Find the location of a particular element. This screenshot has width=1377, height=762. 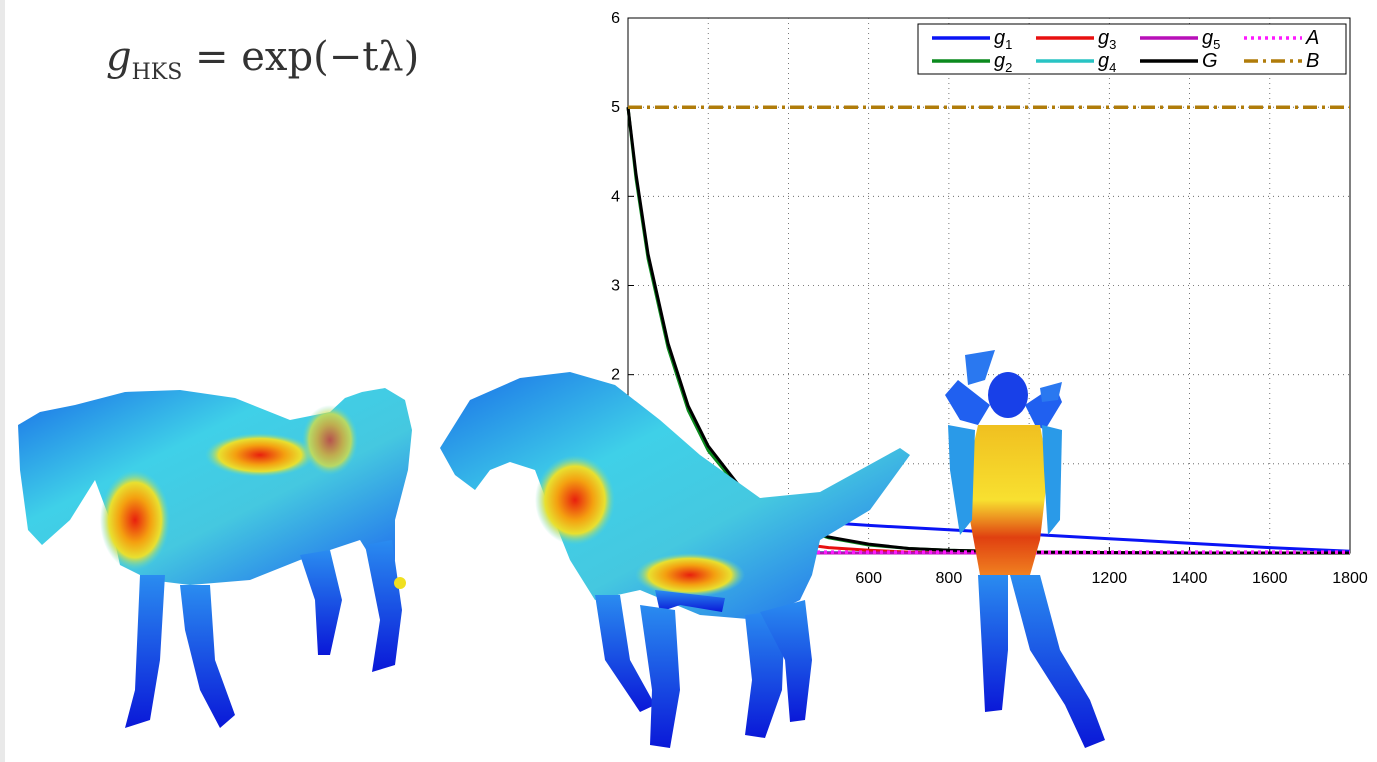

x-tick-label: 600 is located at coordinates (868, 578).